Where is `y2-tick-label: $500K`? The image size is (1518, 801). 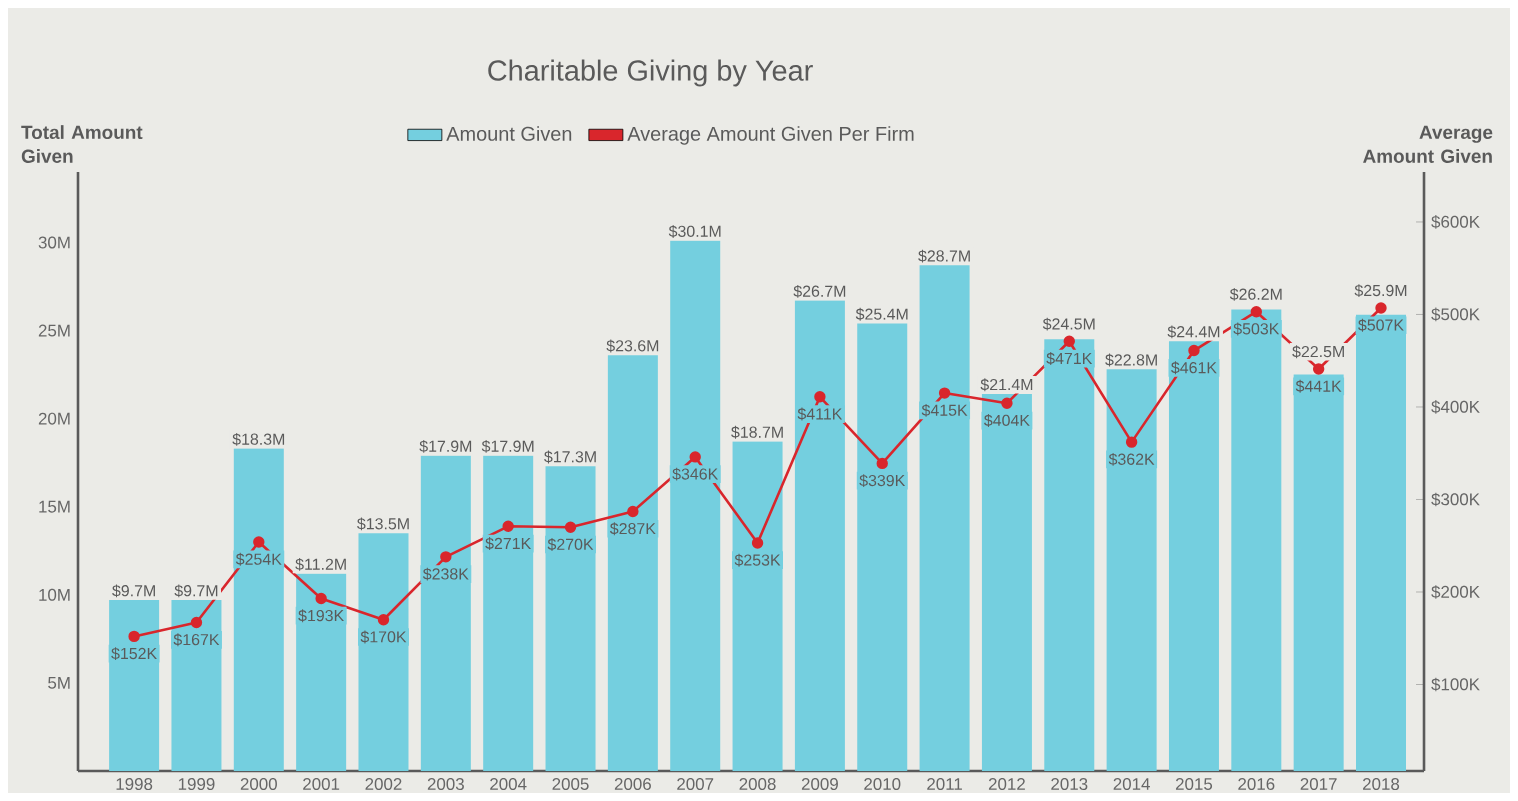 y2-tick-label: $500K is located at coordinates (1455, 314).